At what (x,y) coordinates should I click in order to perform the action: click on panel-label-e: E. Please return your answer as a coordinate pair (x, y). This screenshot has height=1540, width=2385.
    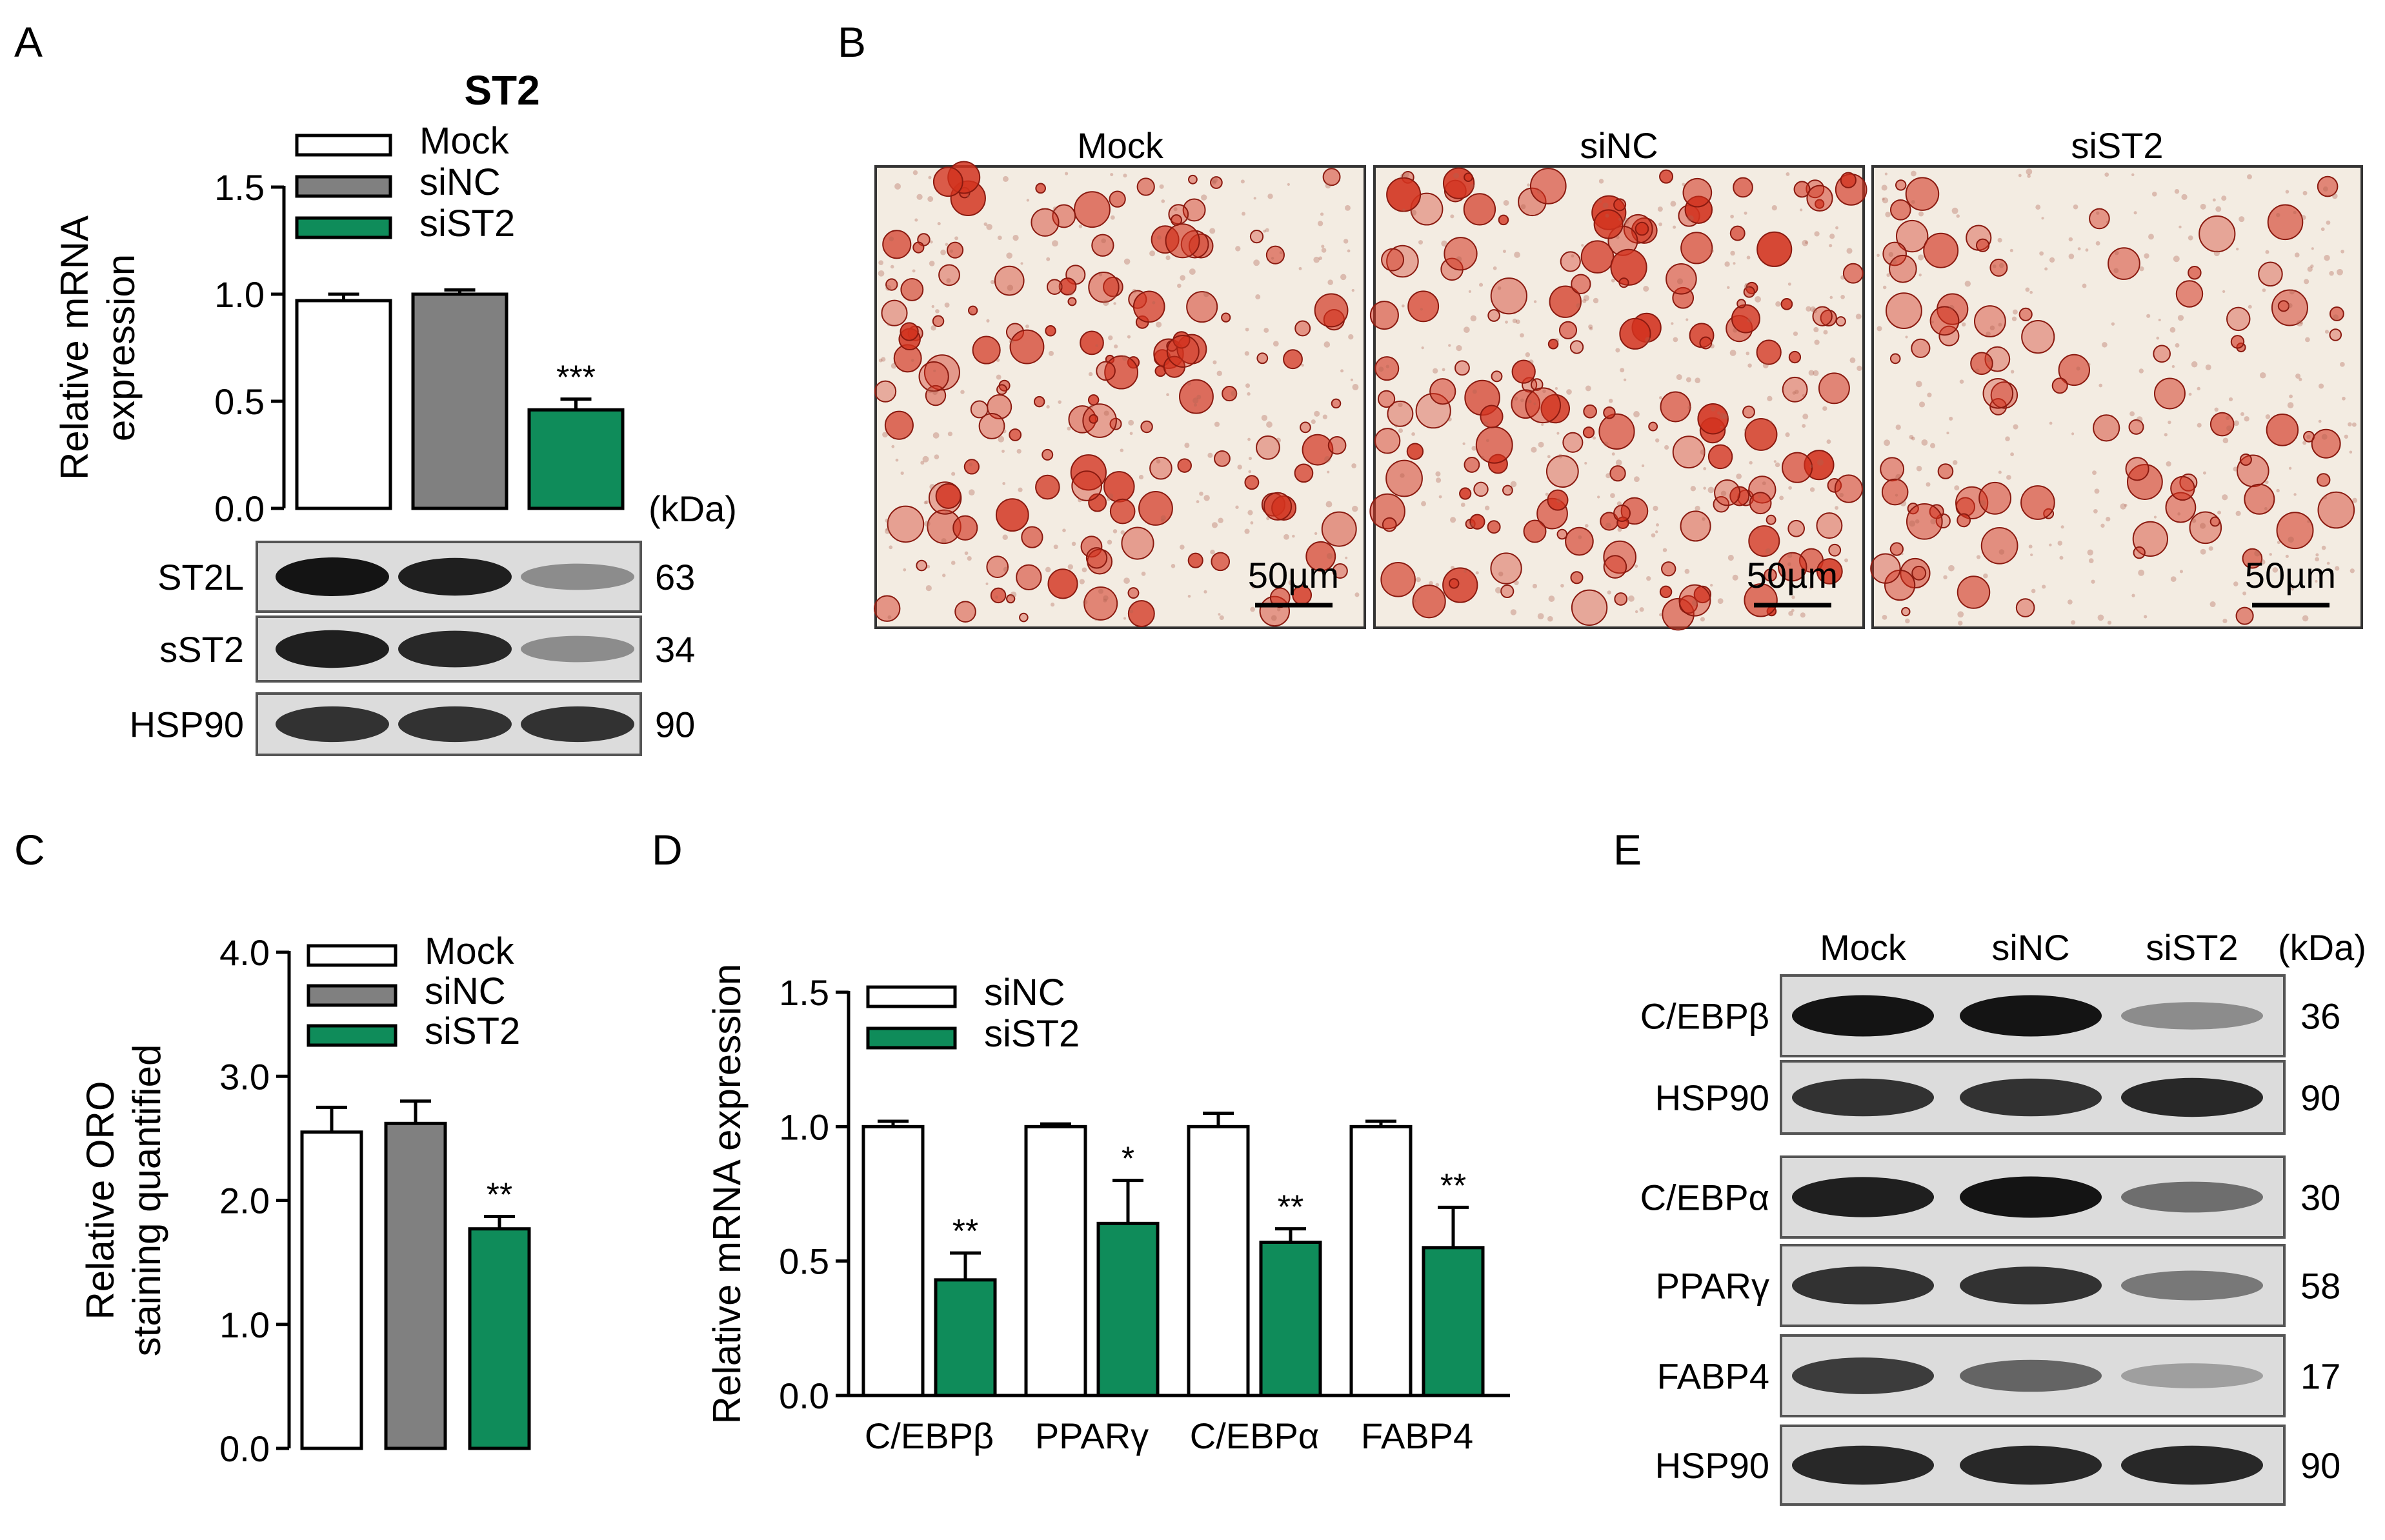
    Looking at the image, I should click on (1627, 850).